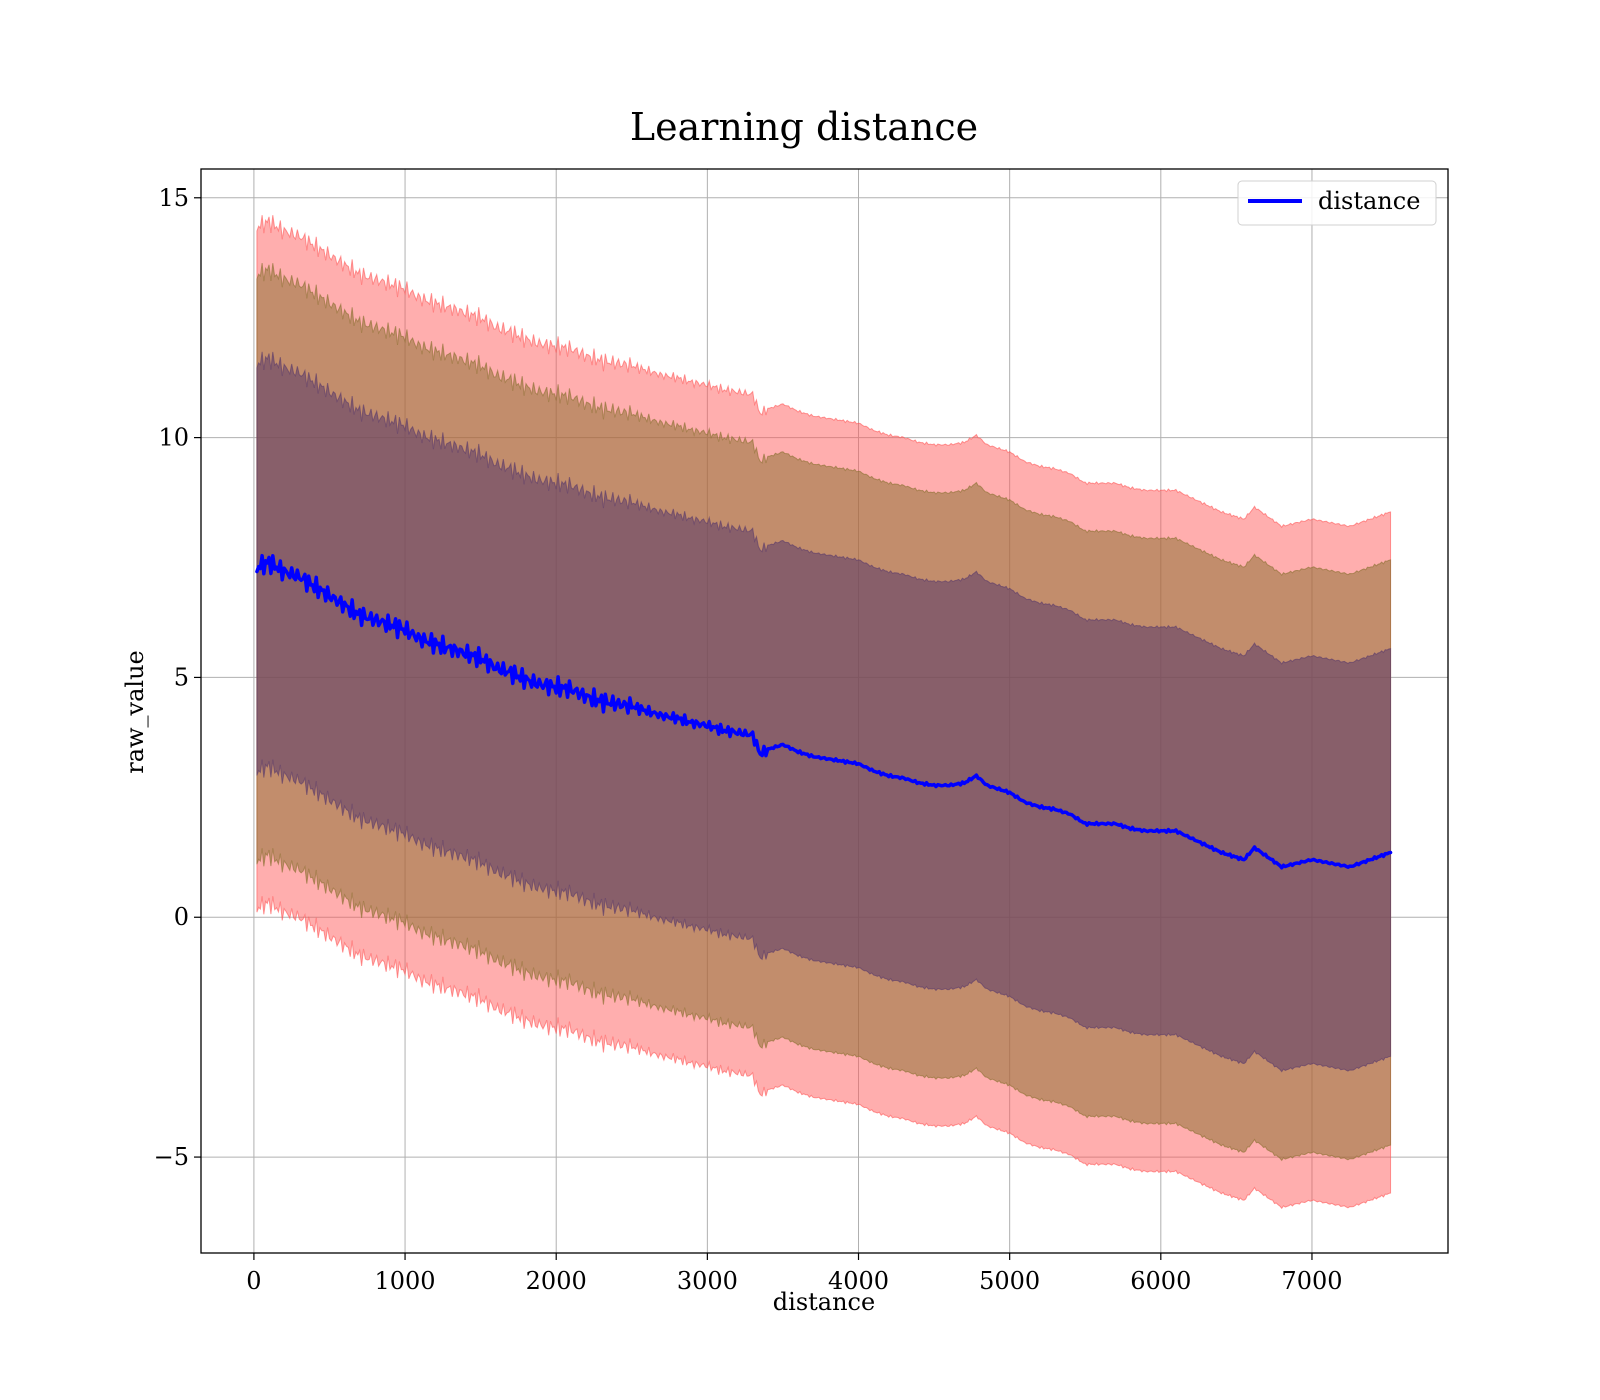  What do you see at coordinates (824, 1302) in the screenshot?
I see `x-axis-label: distance` at bounding box center [824, 1302].